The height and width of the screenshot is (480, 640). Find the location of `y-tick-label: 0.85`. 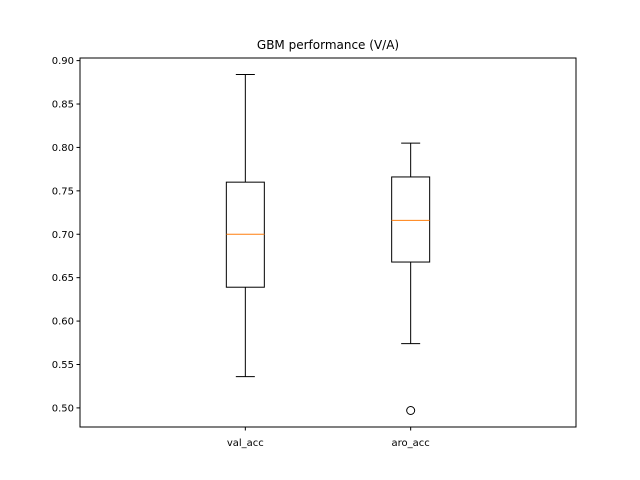

y-tick-label: 0.85 is located at coordinates (63, 105).